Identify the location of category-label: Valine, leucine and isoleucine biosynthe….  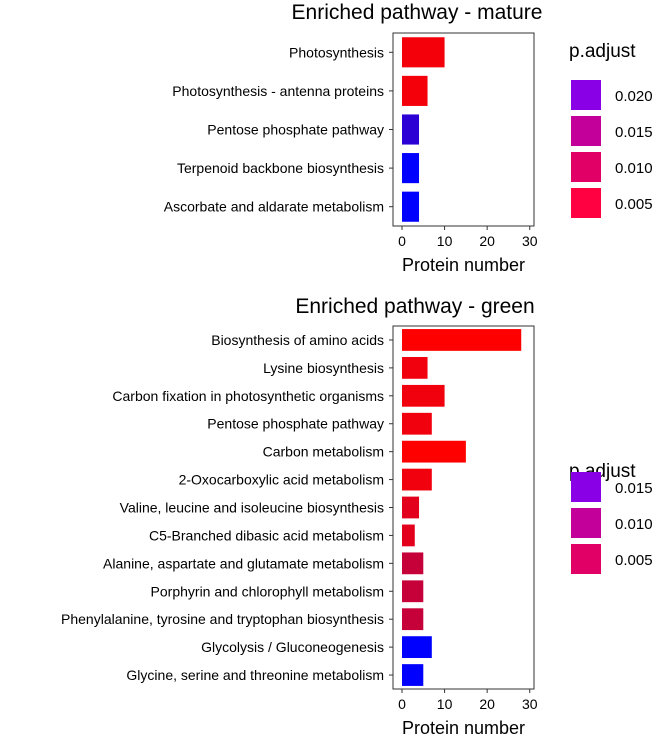
(252, 508).